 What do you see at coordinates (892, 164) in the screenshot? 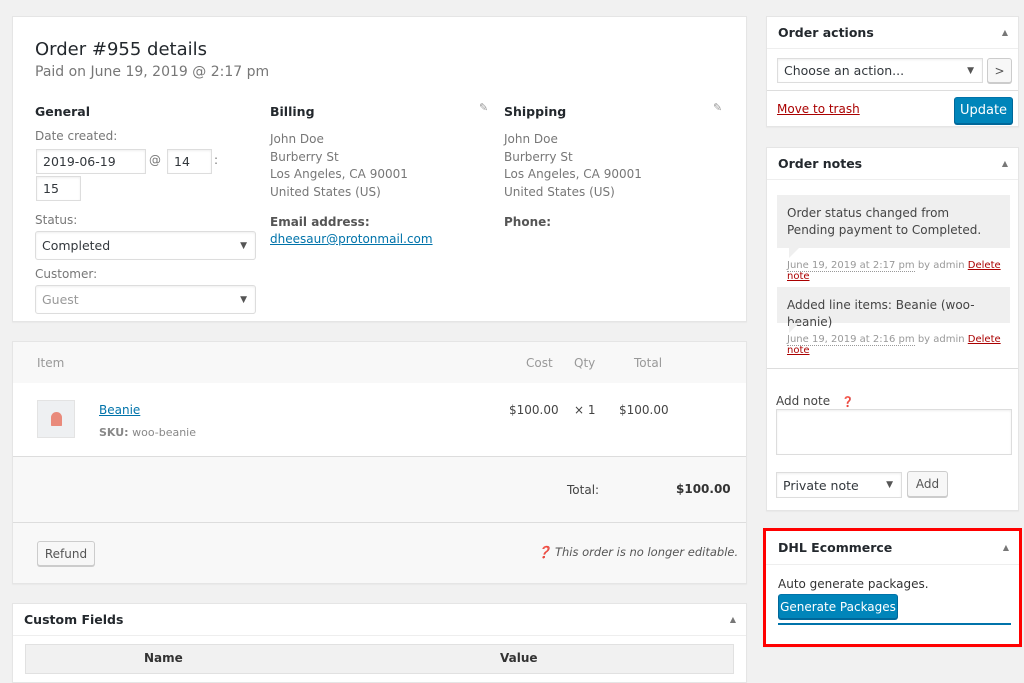
I see `order-notes-header: Order notes ▲` at bounding box center [892, 164].